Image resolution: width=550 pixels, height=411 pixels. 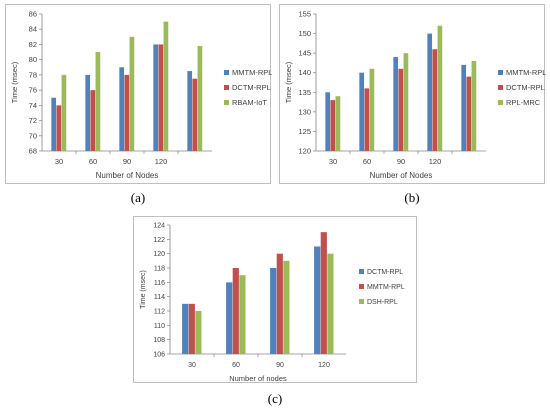 What do you see at coordinates (33, 44) in the screenshot?
I see `y-tick-label: 82` at bounding box center [33, 44].